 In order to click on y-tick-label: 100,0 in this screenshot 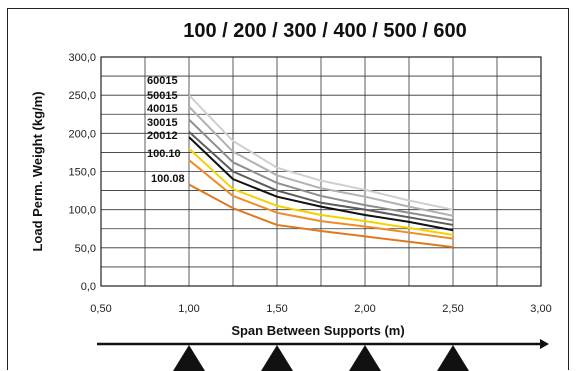, I will do `click(82, 211)`.